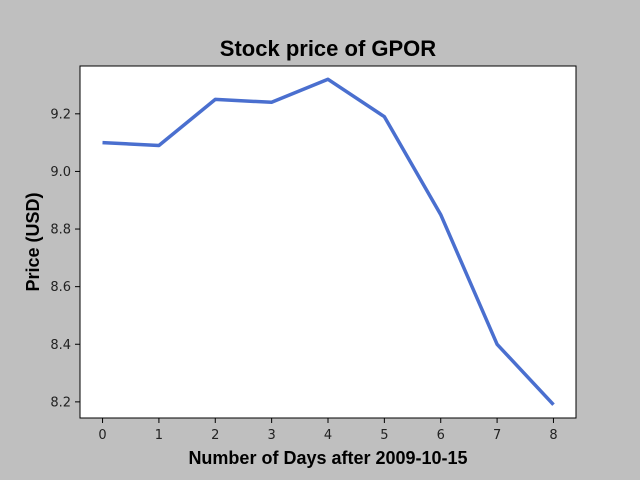 Image resolution: width=640 pixels, height=480 pixels. Describe the element at coordinates (60, 114) in the screenshot. I see `y-tick-label: 9.2` at that location.